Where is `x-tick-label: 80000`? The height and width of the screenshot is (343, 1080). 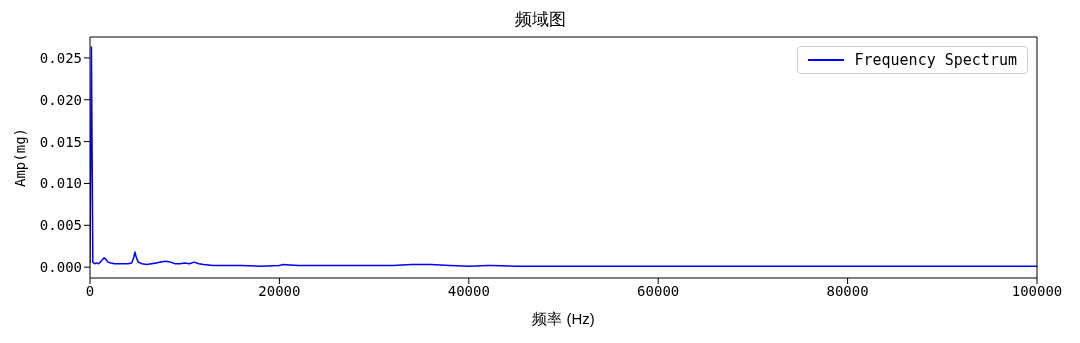 x-tick-label: 80000 is located at coordinates (847, 290).